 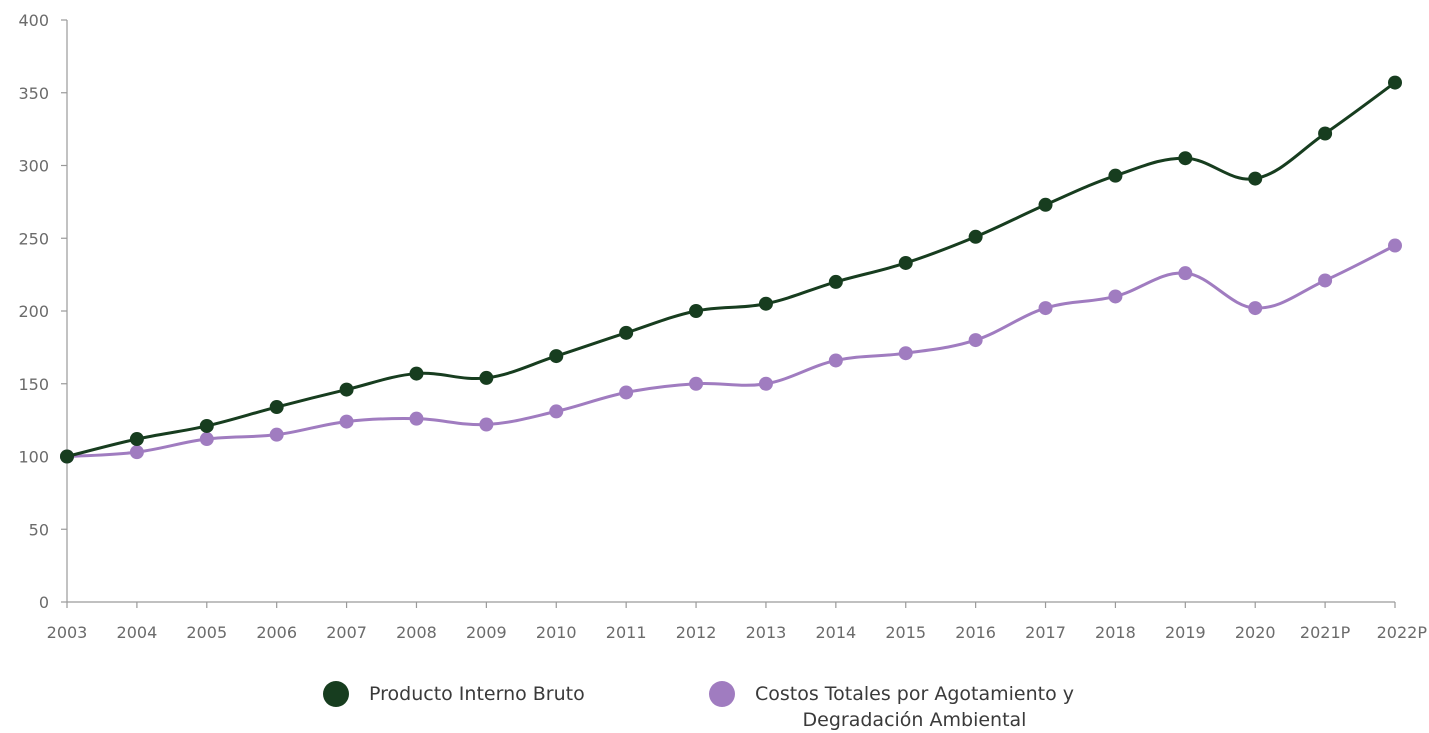 What do you see at coordinates (137, 632) in the screenshot?
I see `x-tick-label: 2004` at bounding box center [137, 632].